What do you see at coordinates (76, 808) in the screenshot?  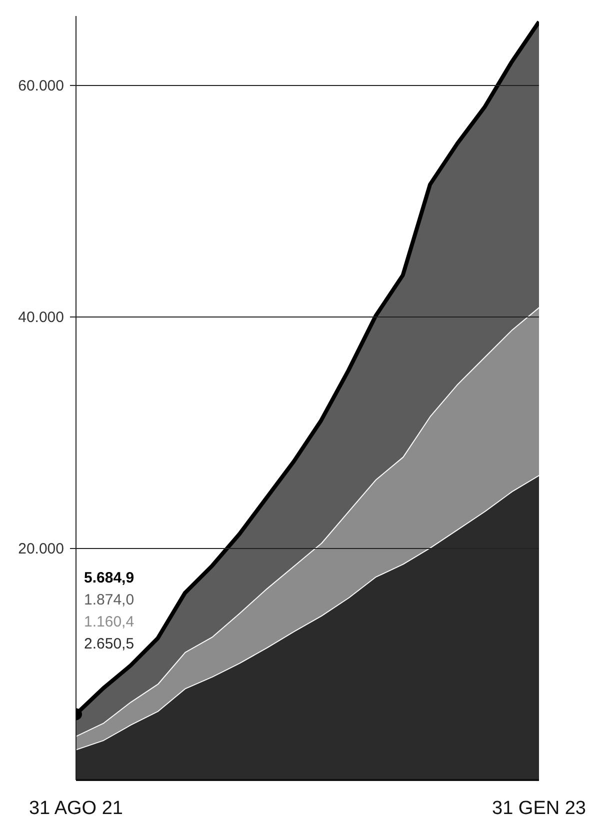 I see `x-tick-label: 31 AGO 21` at bounding box center [76, 808].